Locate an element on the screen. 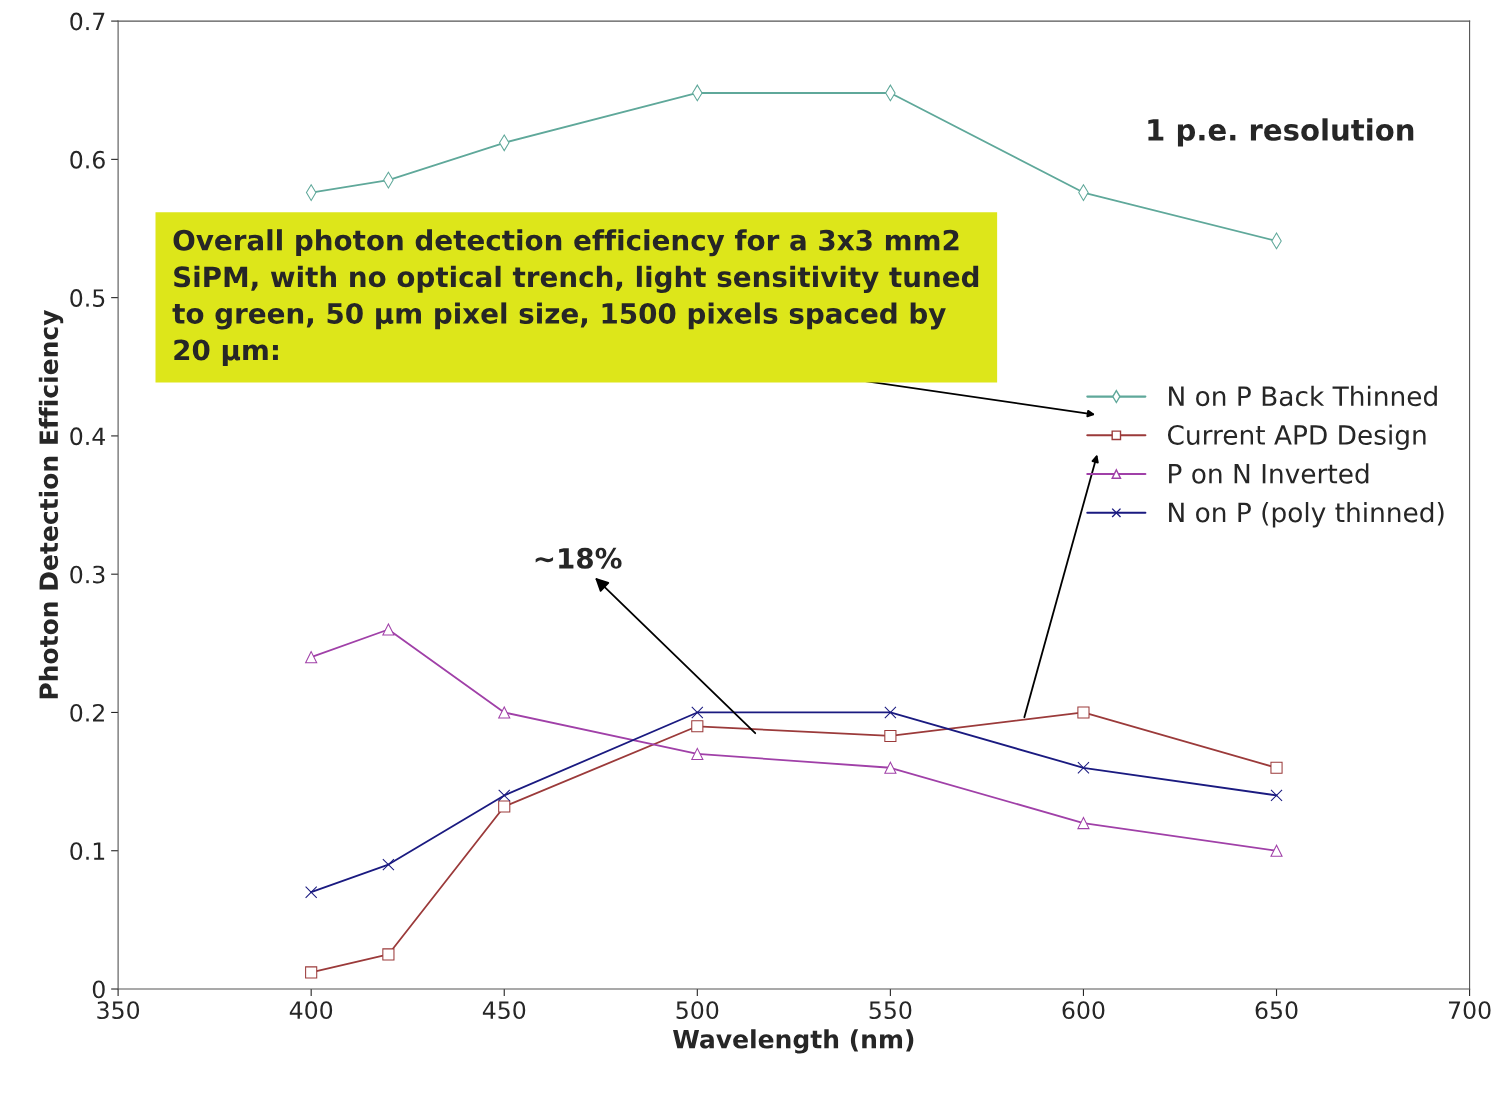 This screenshot has width=1495, height=1110. annotation: Overall photon detection efficiency for a 3x3 mm2 SiPM, with no optical trench, light sensitivity tuned to green, 50 μm pixel size, 1500 pixels spaced by 20 μm: is located at coordinates (575, 297).